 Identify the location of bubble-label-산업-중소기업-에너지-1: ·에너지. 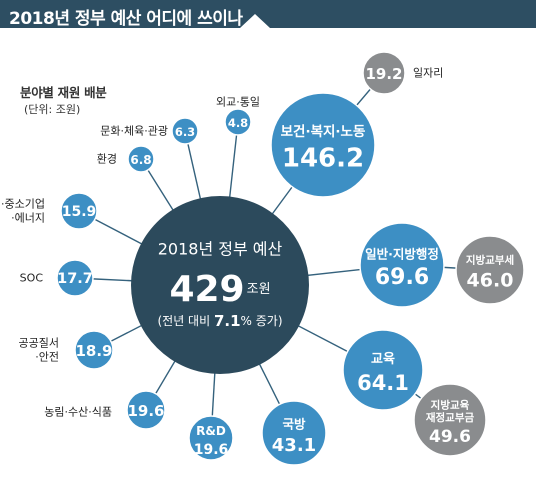
(28, 218).